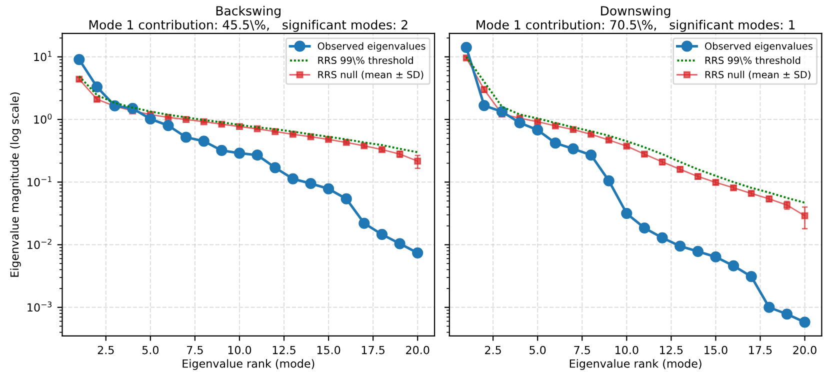  Describe the element at coordinates (40, 244) in the screenshot. I see `y-tick-label: 10$^{−2}$` at that location.